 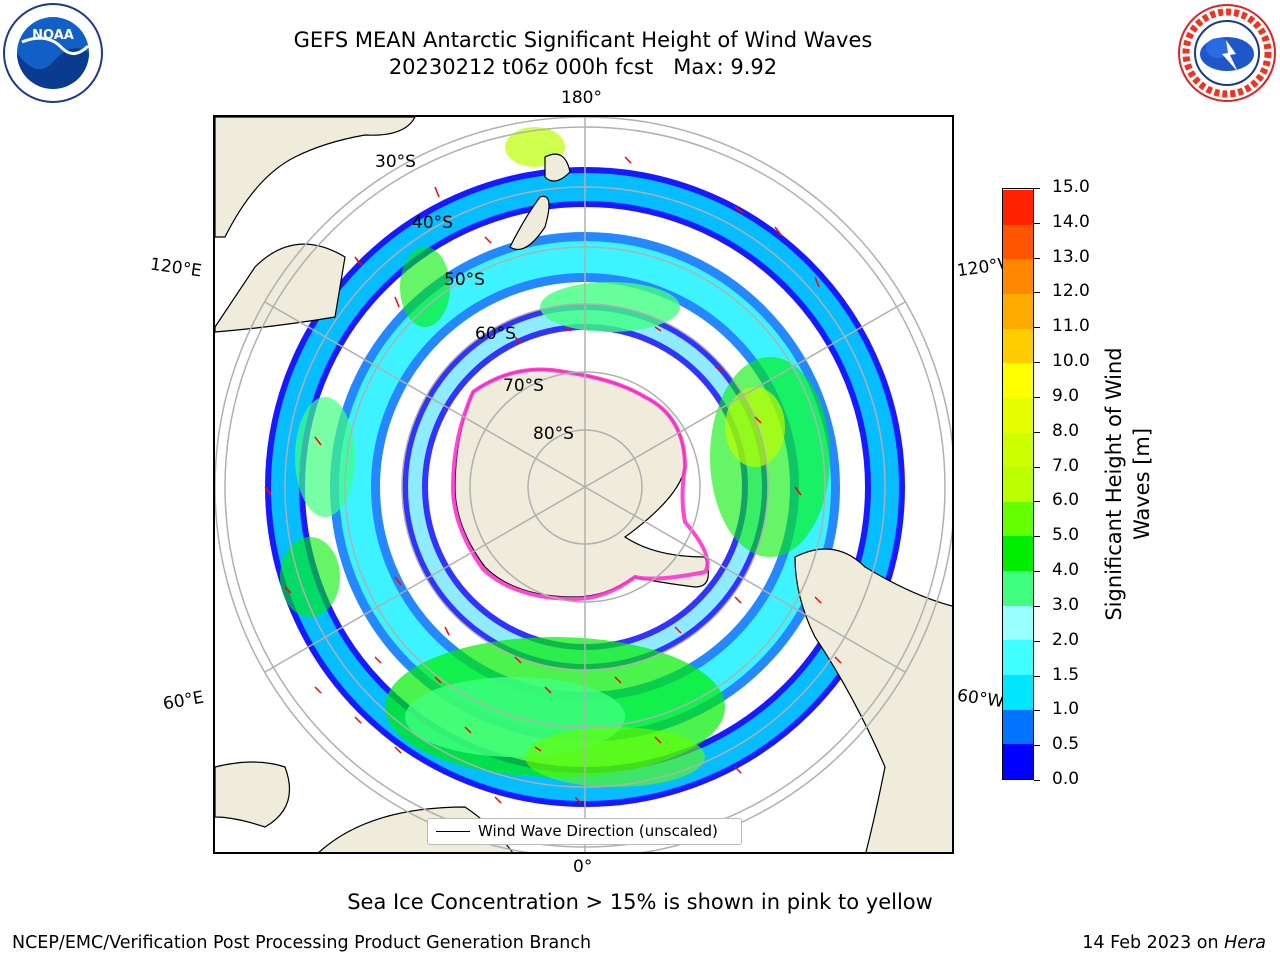 What do you see at coordinates (1227, 53) in the screenshot?
I see `nws-logo` at bounding box center [1227, 53].